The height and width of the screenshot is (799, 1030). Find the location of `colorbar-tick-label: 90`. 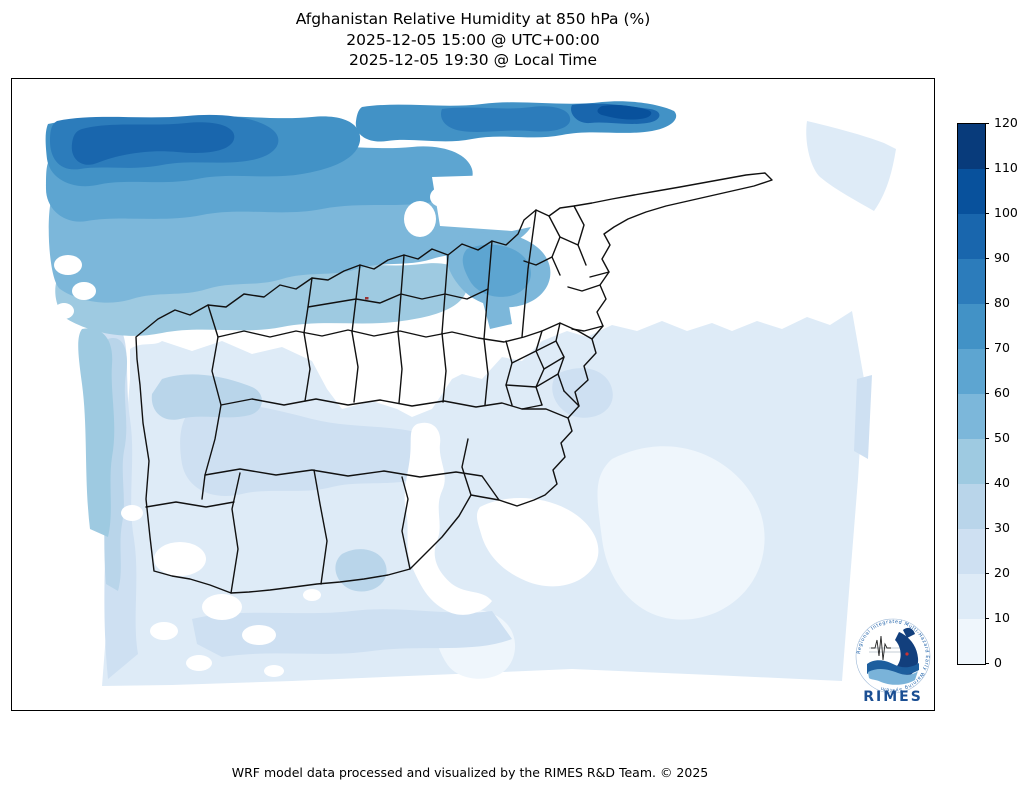

colorbar-tick-label: 90 is located at coordinates (1002, 258).